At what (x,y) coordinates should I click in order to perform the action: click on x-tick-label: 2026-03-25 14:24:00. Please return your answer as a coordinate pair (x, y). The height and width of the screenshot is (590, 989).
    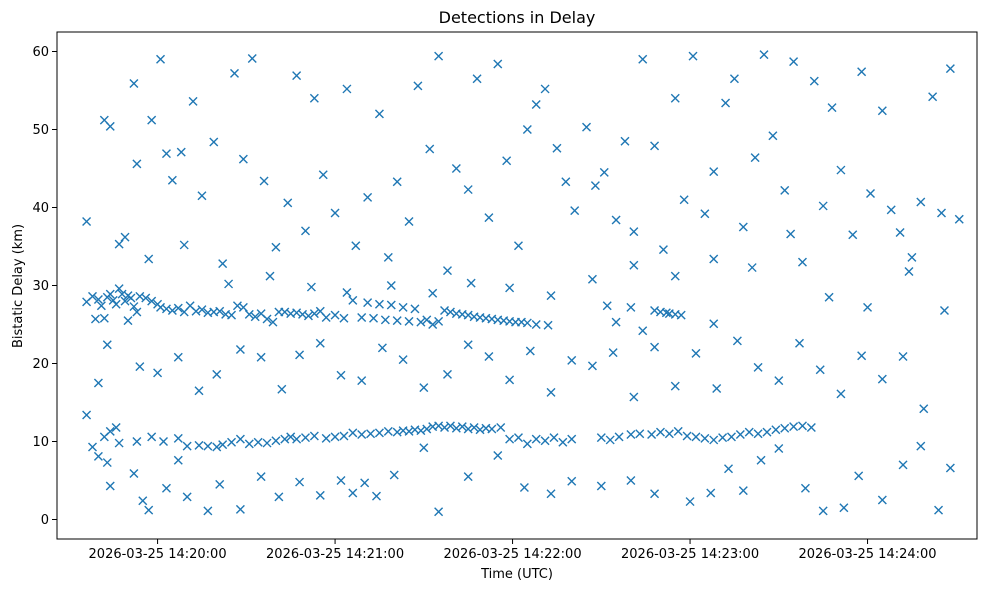
    Looking at the image, I should click on (868, 554).